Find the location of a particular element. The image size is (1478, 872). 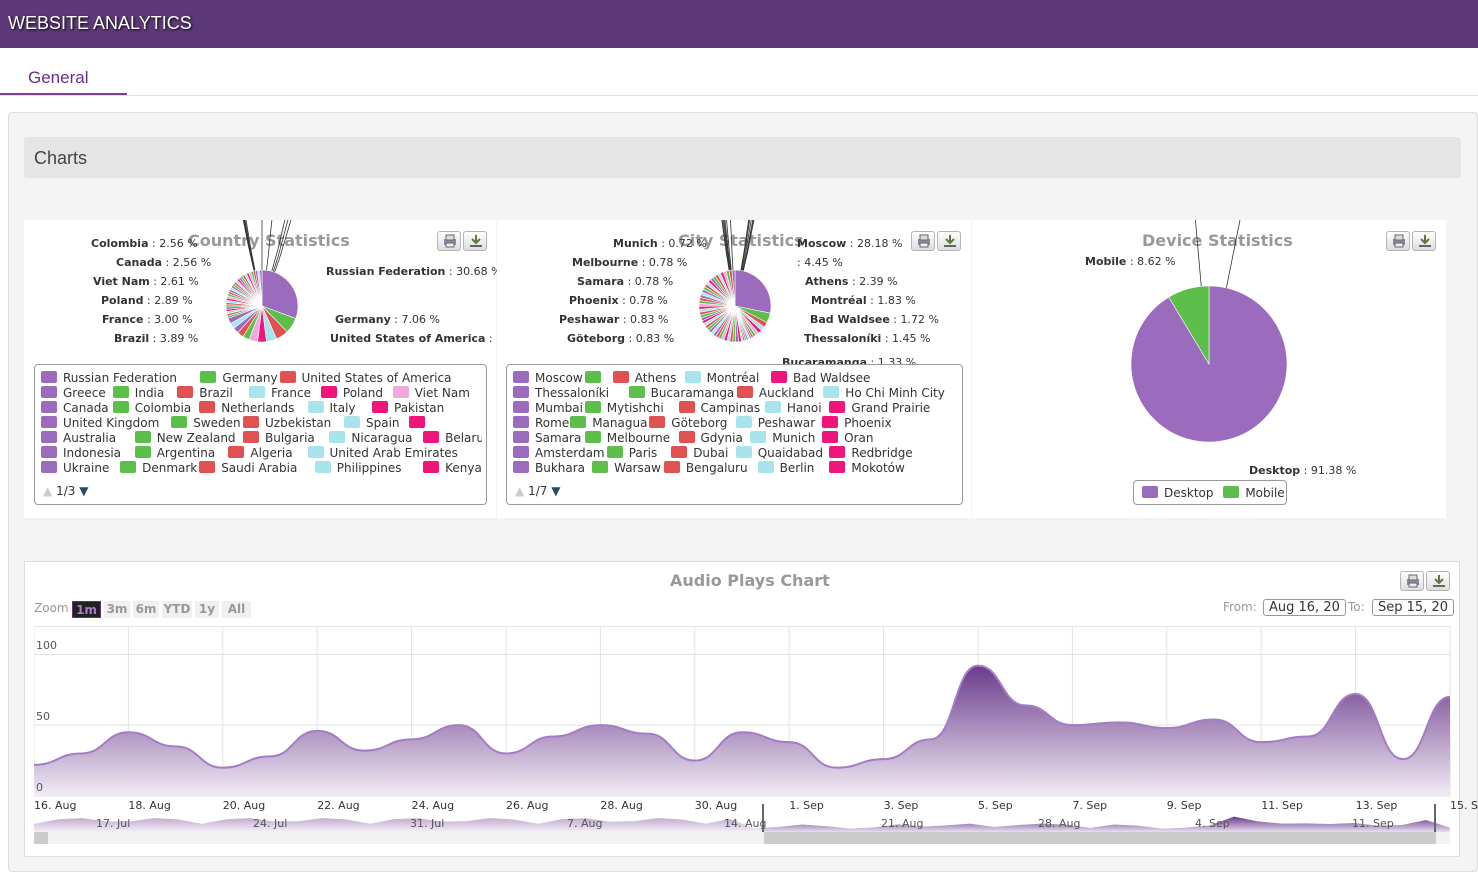

legend-item: United Kingdom is located at coordinates (100, 423).